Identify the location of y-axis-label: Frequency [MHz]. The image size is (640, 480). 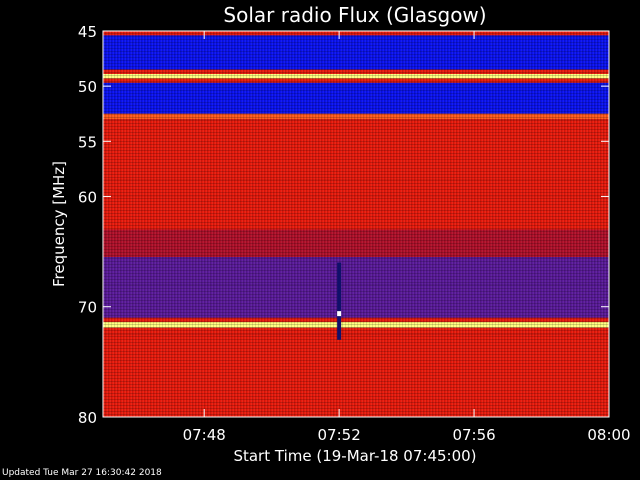
(59, 224).